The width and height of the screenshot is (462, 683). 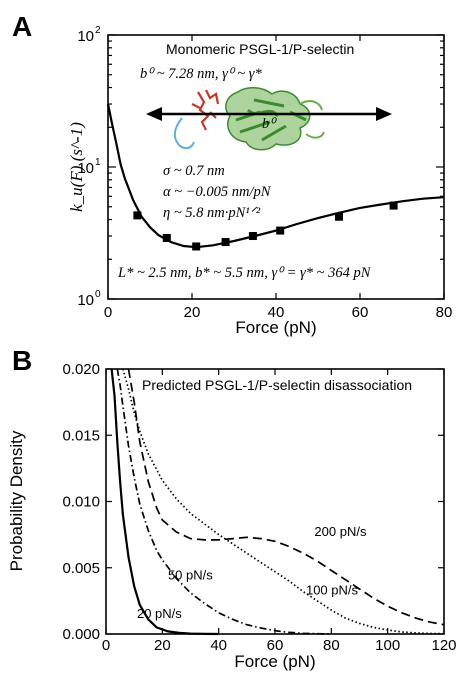 I want to click on panel-a-x-tick-label: 0, so click(x=108, y=312).